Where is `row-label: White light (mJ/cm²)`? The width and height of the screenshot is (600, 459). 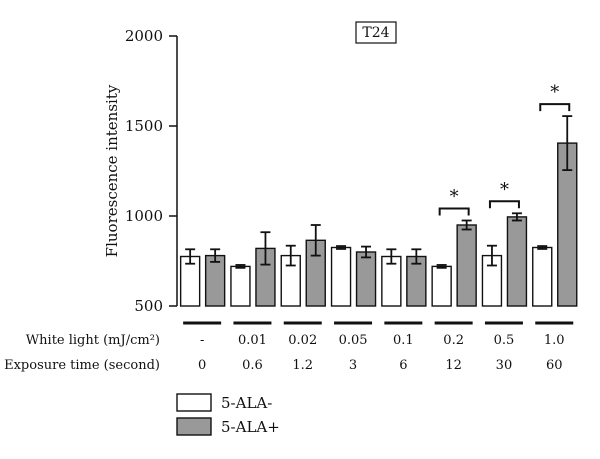
row-label: White light (mJ/cm²) is located at coordinates (93, 340).